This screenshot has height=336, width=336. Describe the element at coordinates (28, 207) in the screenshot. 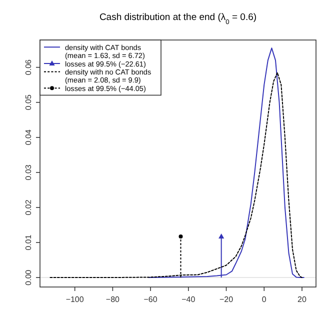

I see `y-tick-label: 0.02` at that location.